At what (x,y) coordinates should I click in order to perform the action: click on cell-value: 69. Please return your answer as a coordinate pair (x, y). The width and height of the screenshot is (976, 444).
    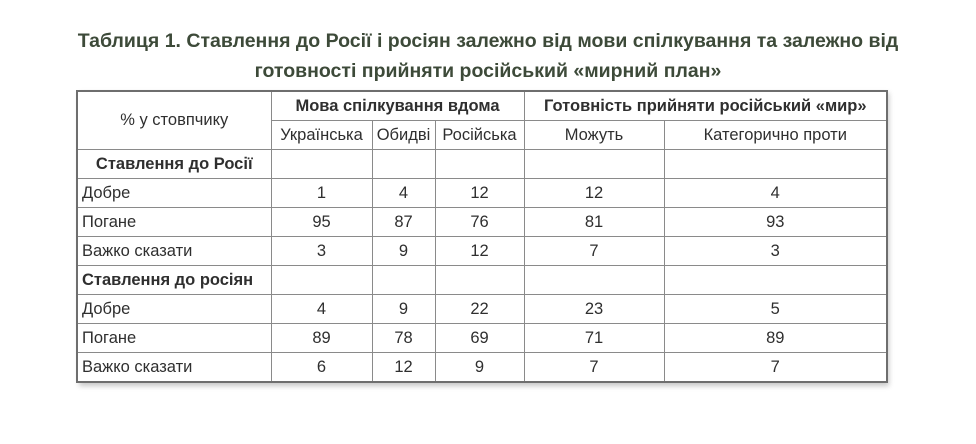
    Looking at the image, I should click on (479, 338).